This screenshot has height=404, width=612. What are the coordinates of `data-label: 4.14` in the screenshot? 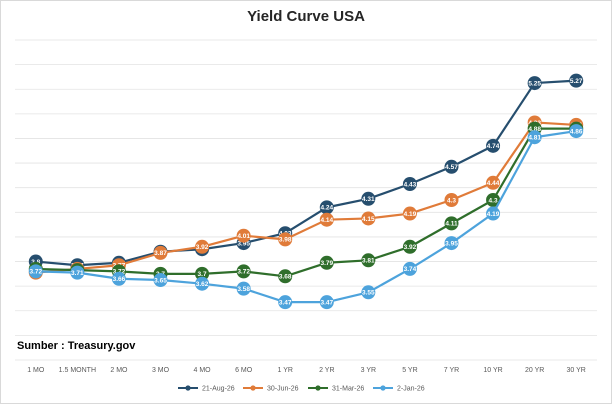 It's located at (326, 220).